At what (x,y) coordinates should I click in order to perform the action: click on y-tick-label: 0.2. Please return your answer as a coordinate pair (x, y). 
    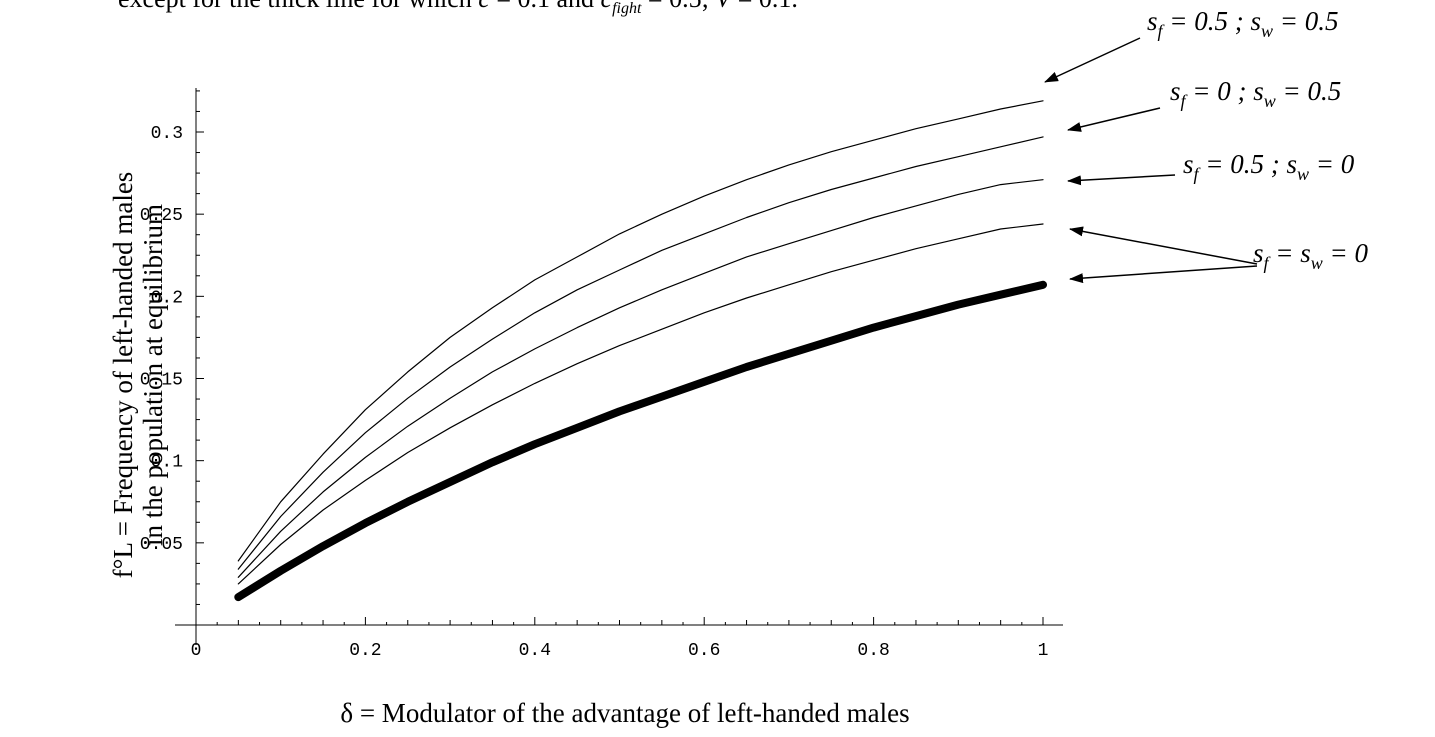
    Looking at the image, I should click on (167, 298).